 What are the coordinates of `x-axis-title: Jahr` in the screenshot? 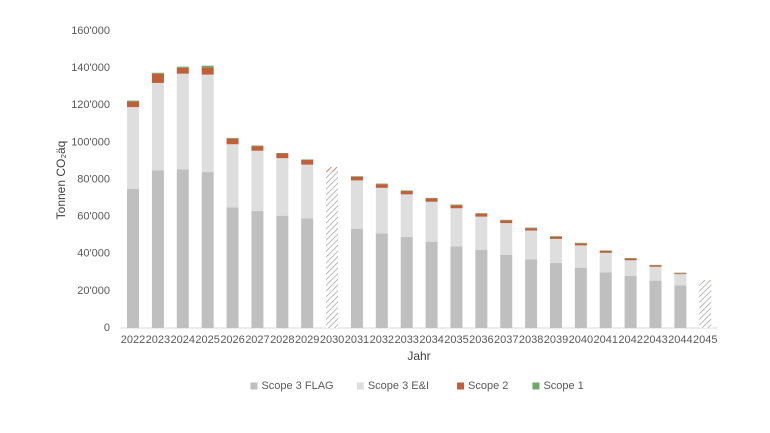 It's located at (418, 356).